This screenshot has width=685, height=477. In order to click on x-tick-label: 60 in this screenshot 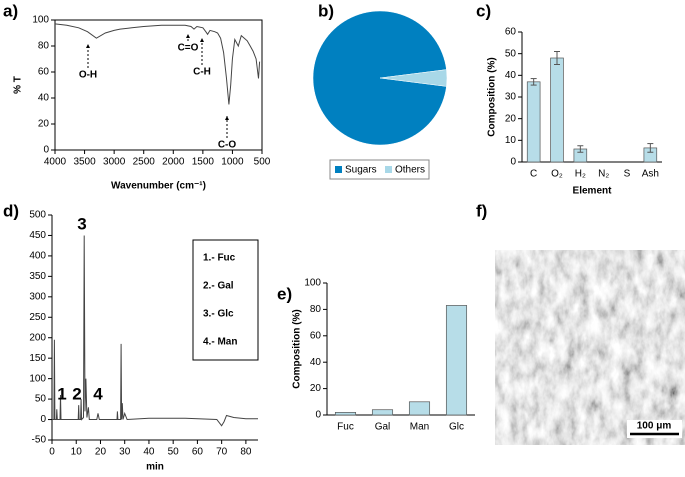, I will do `click(198, 452)`.